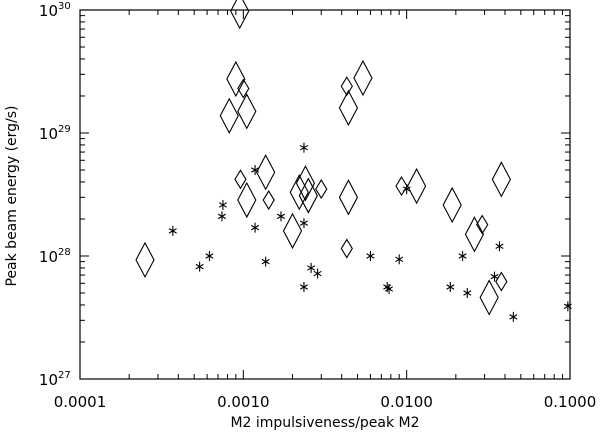  I want to click on x-tick-label: 0.0010, so click(243, 402).